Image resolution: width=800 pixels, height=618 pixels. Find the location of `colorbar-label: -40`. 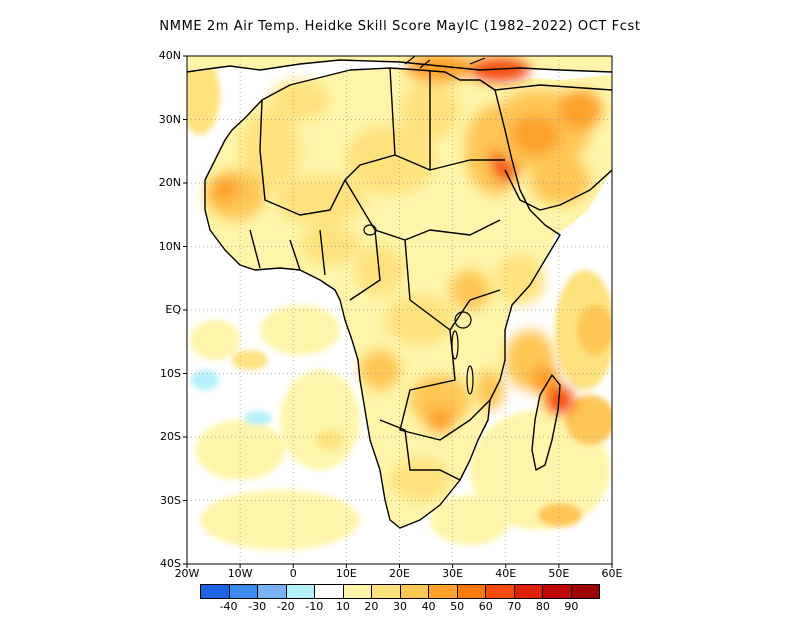

colorbar-label: -40 is located at coordinates (228, 606).